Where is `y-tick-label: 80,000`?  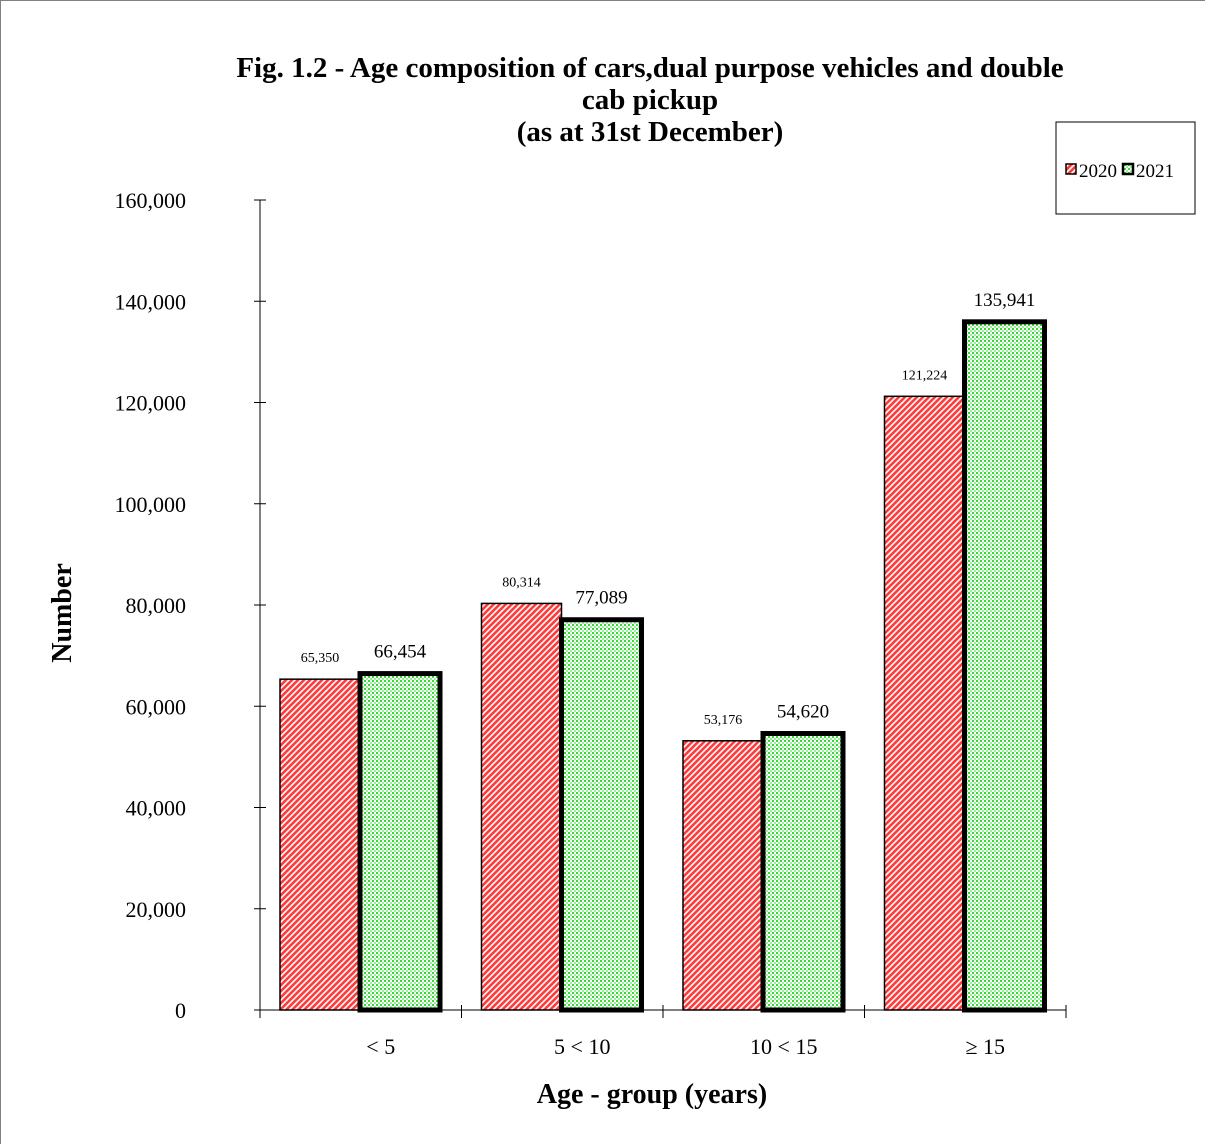 y-tick-label: 80,000 is located at coordinates (156, 605).